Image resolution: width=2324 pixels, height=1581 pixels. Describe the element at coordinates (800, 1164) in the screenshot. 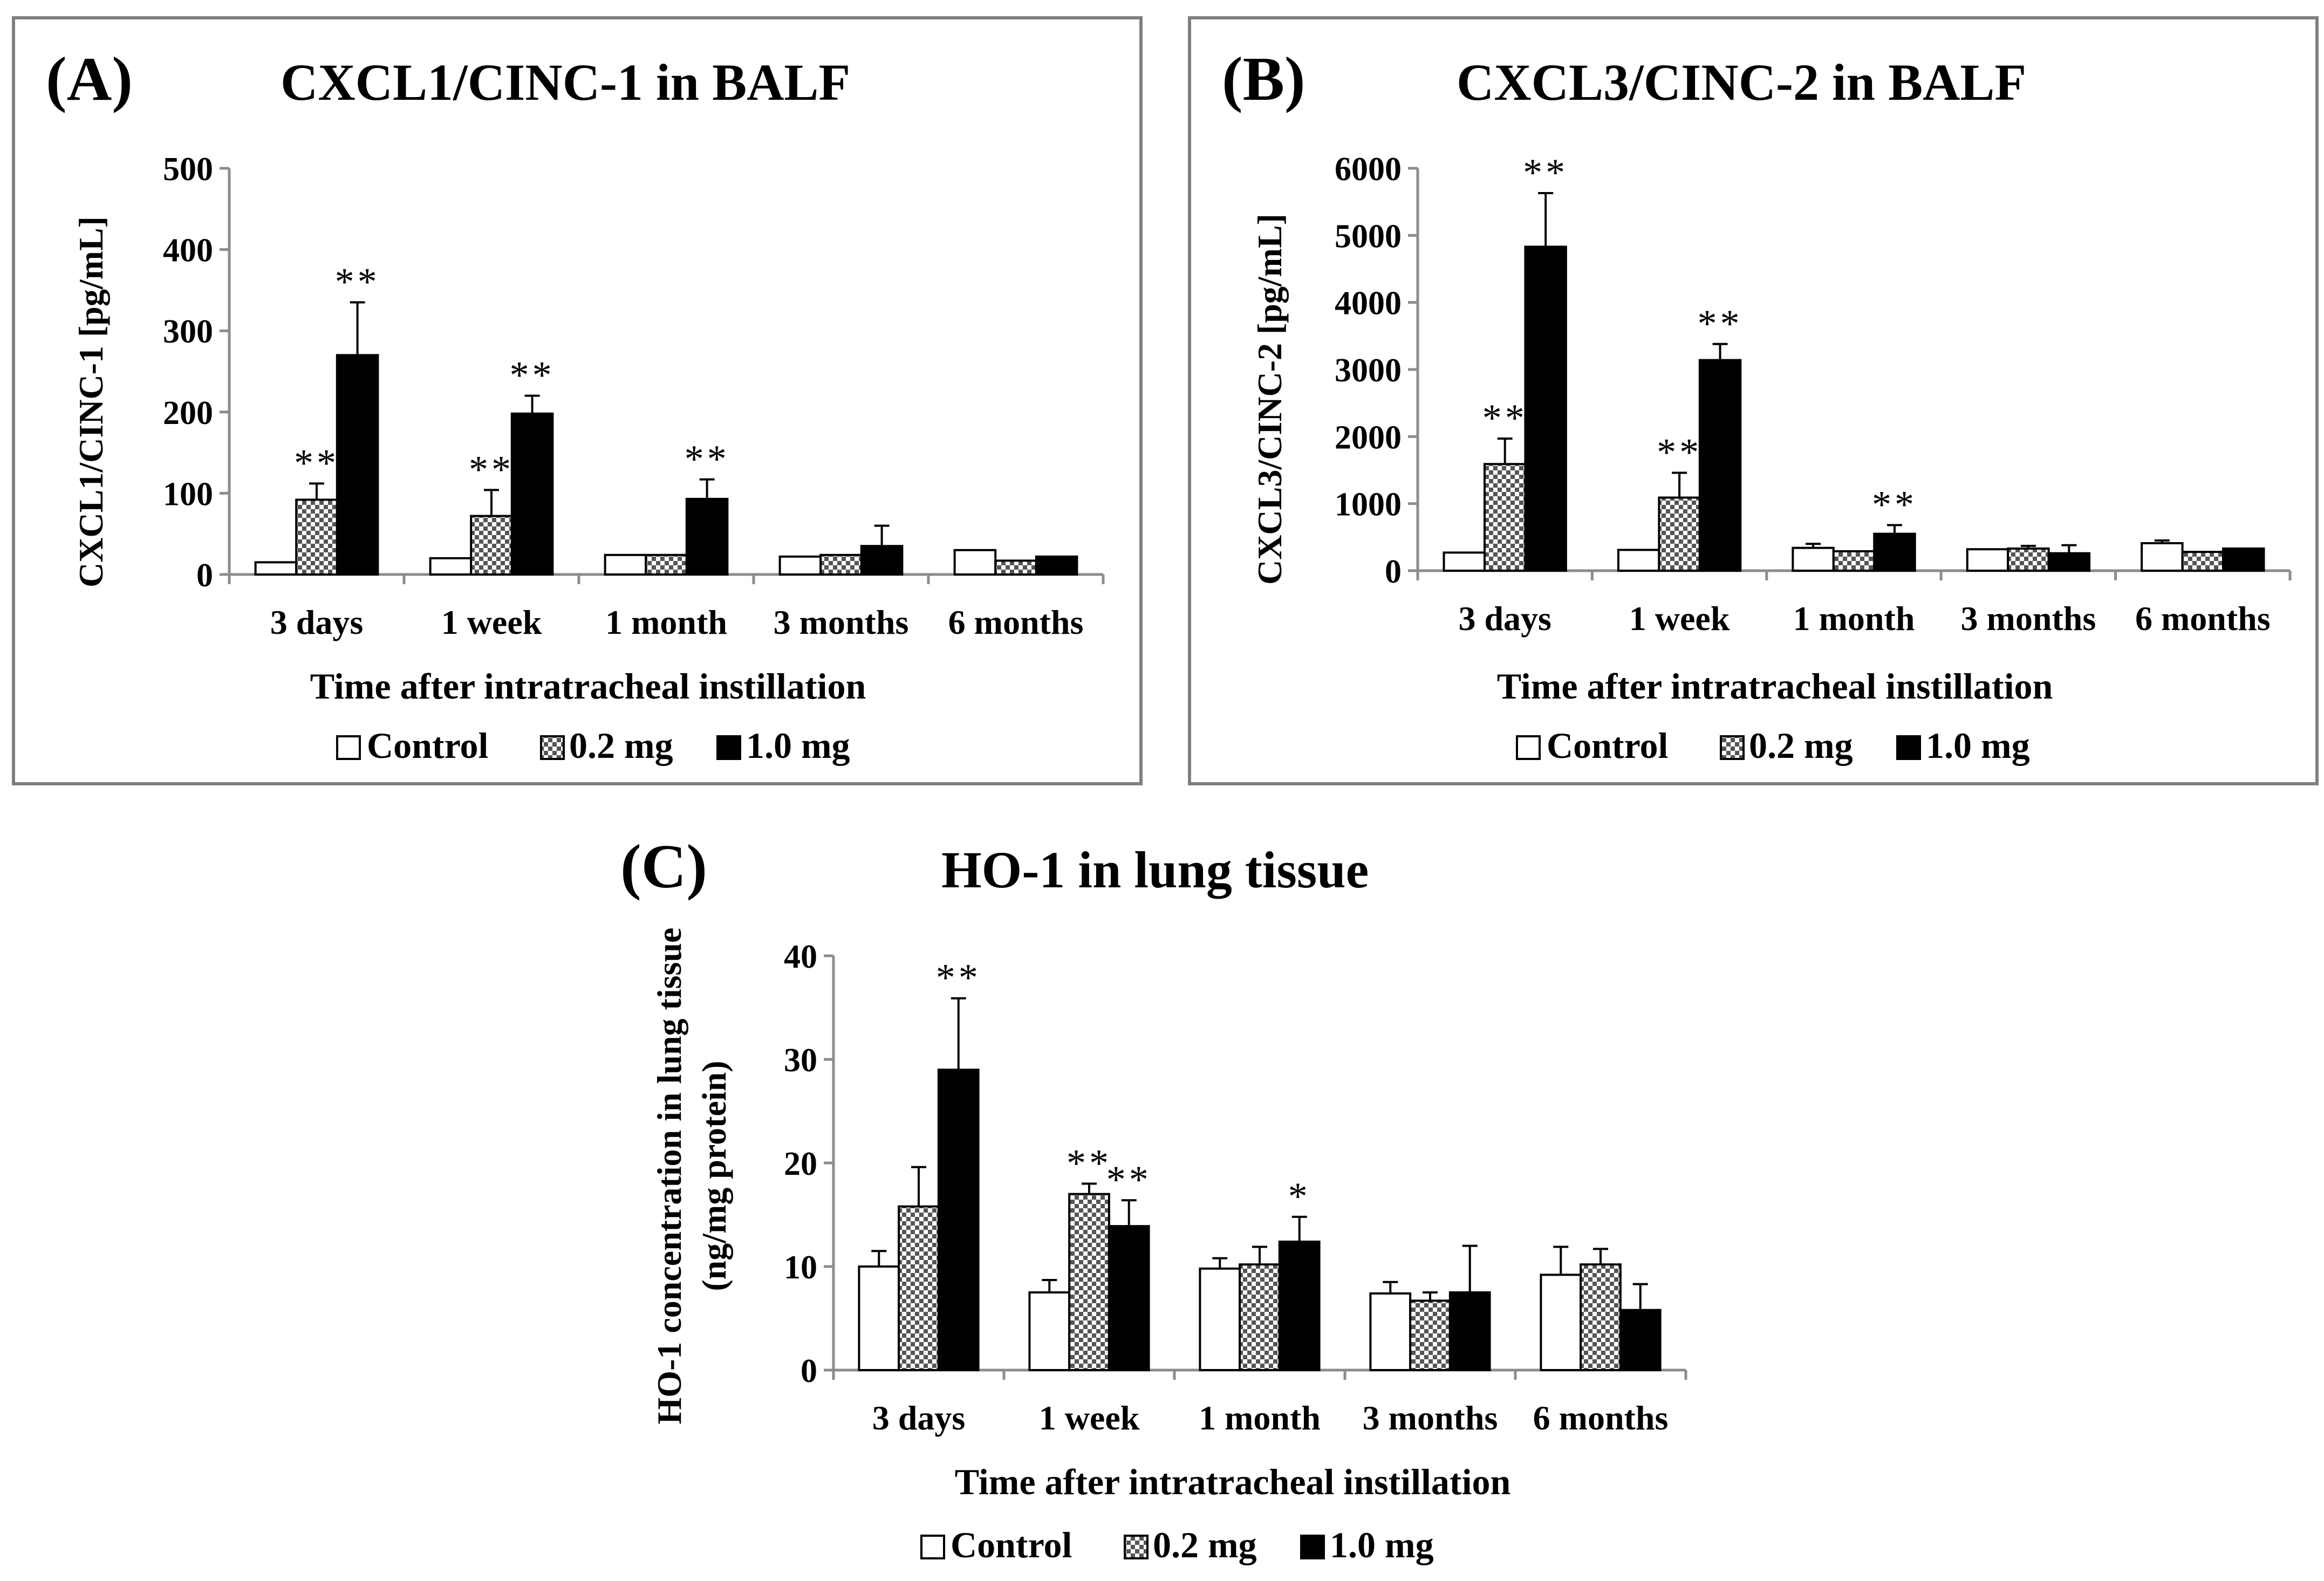

I see `y-tick-label: 20` at that location.